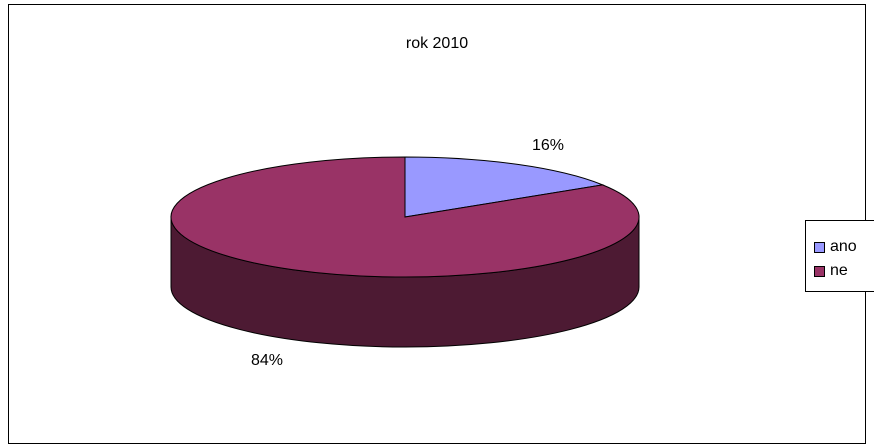  What do you see at coordinates (548, 145) in the screenshot?
I see `data-label-ano: 16%` at bounding box center [548, 145].